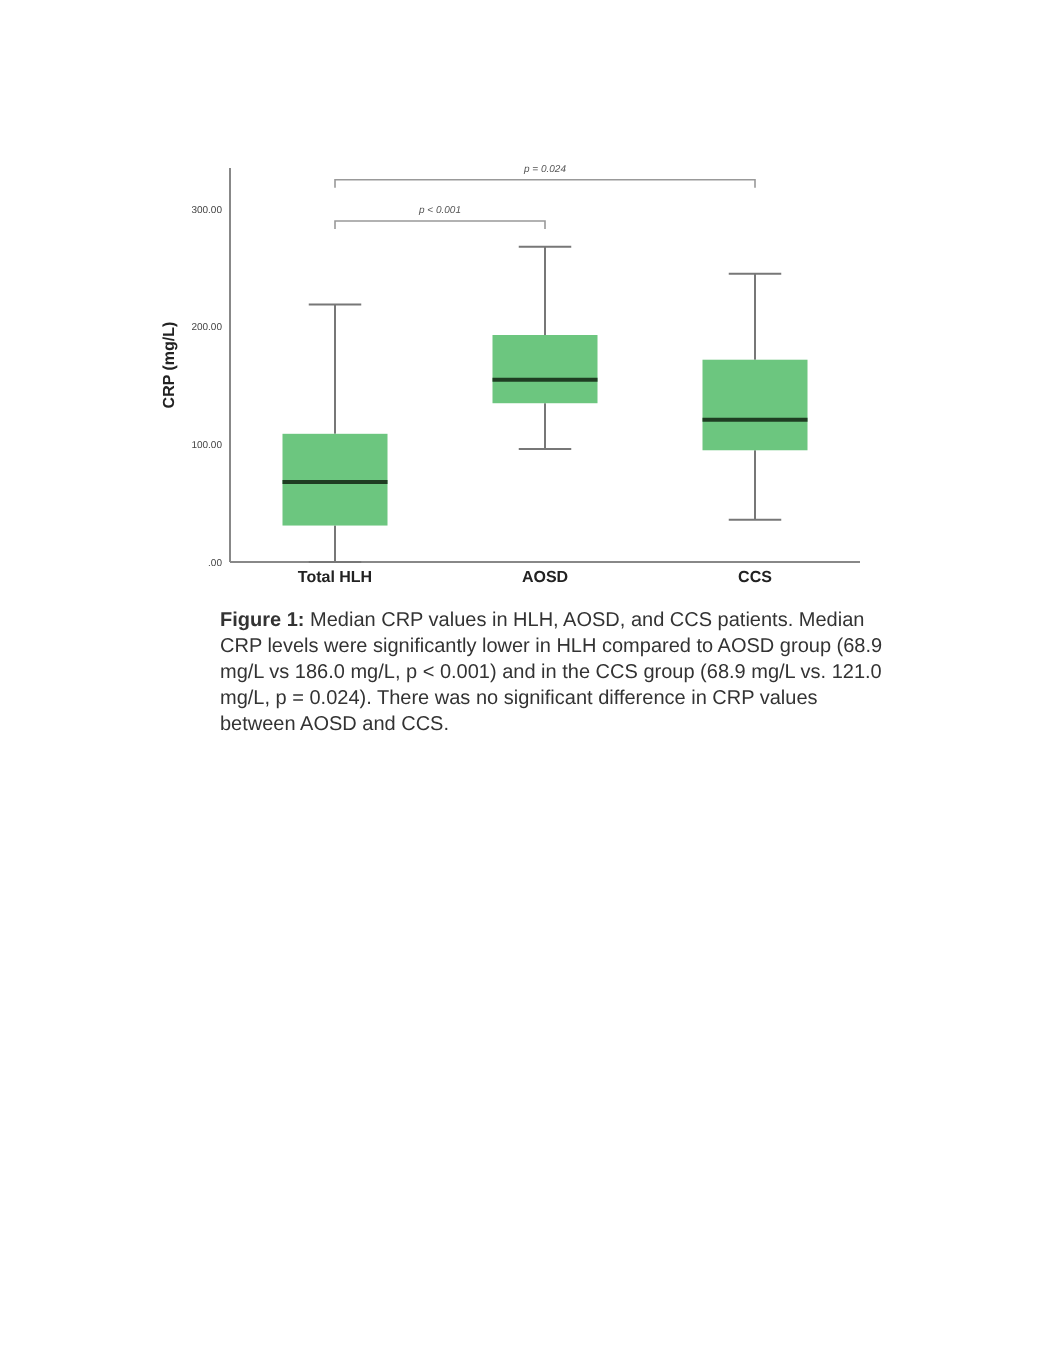 The width and height of the screenshot is (1040, 1346). Describe the element at coordinates (262, 621) in the screenshot. I see `caption: Figure 1:` at that location.